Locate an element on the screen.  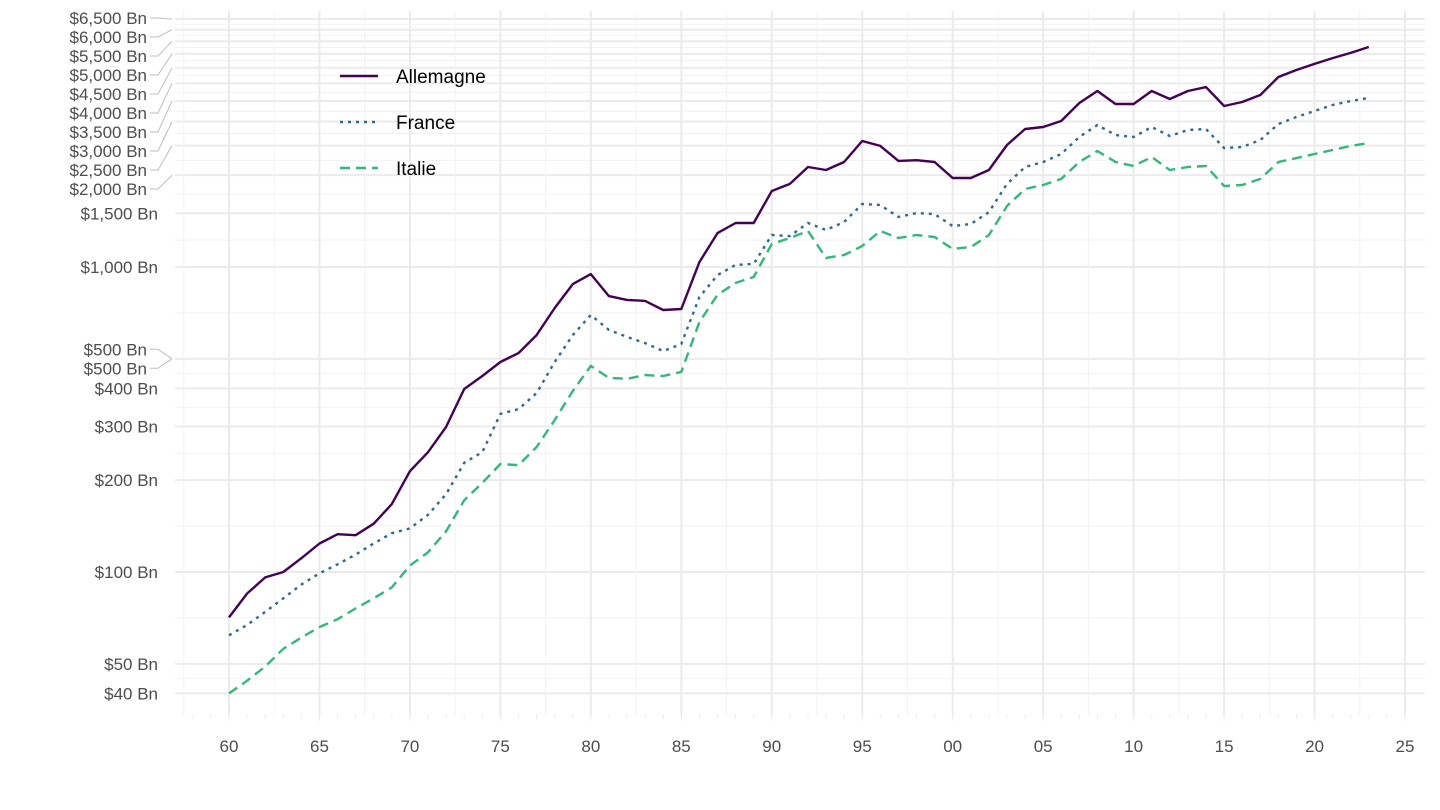
x-tick-label: 80 is located at coordinates (590, 746).